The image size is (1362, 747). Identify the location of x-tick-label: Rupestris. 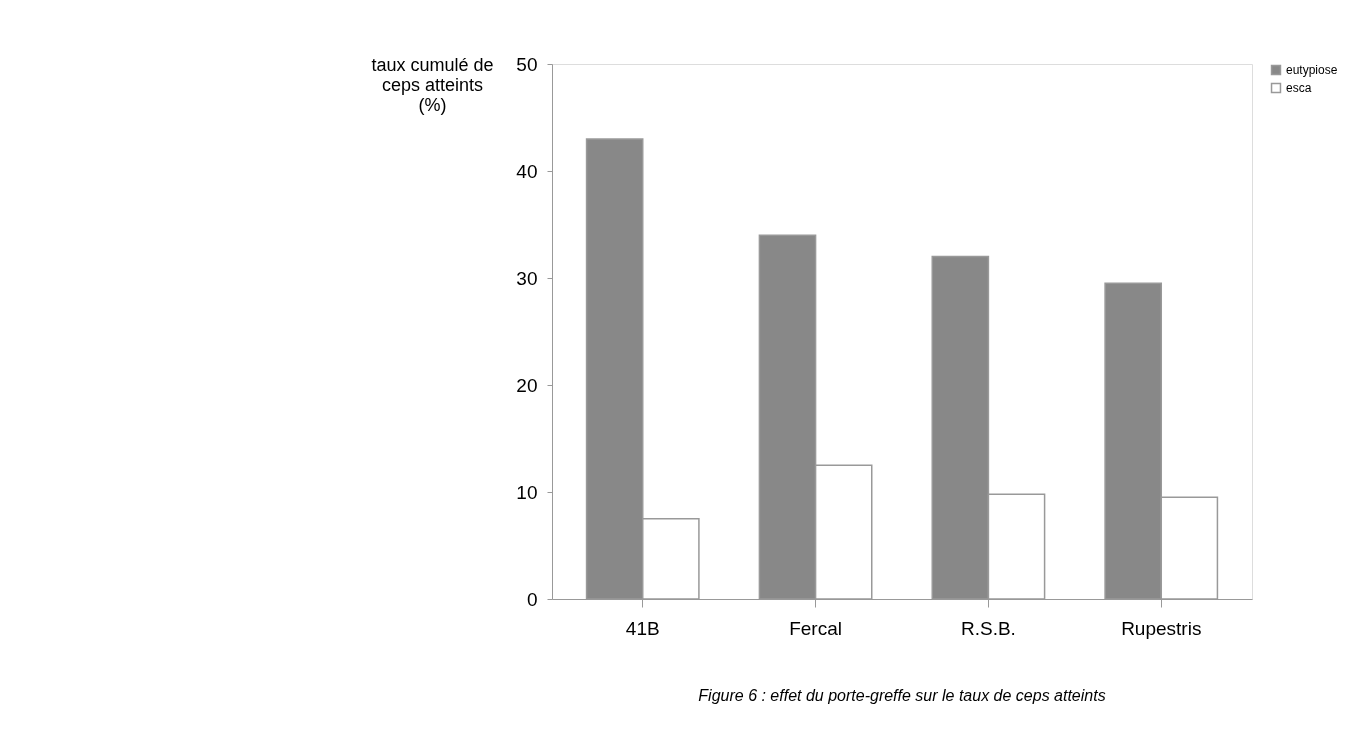
(1161, 628).